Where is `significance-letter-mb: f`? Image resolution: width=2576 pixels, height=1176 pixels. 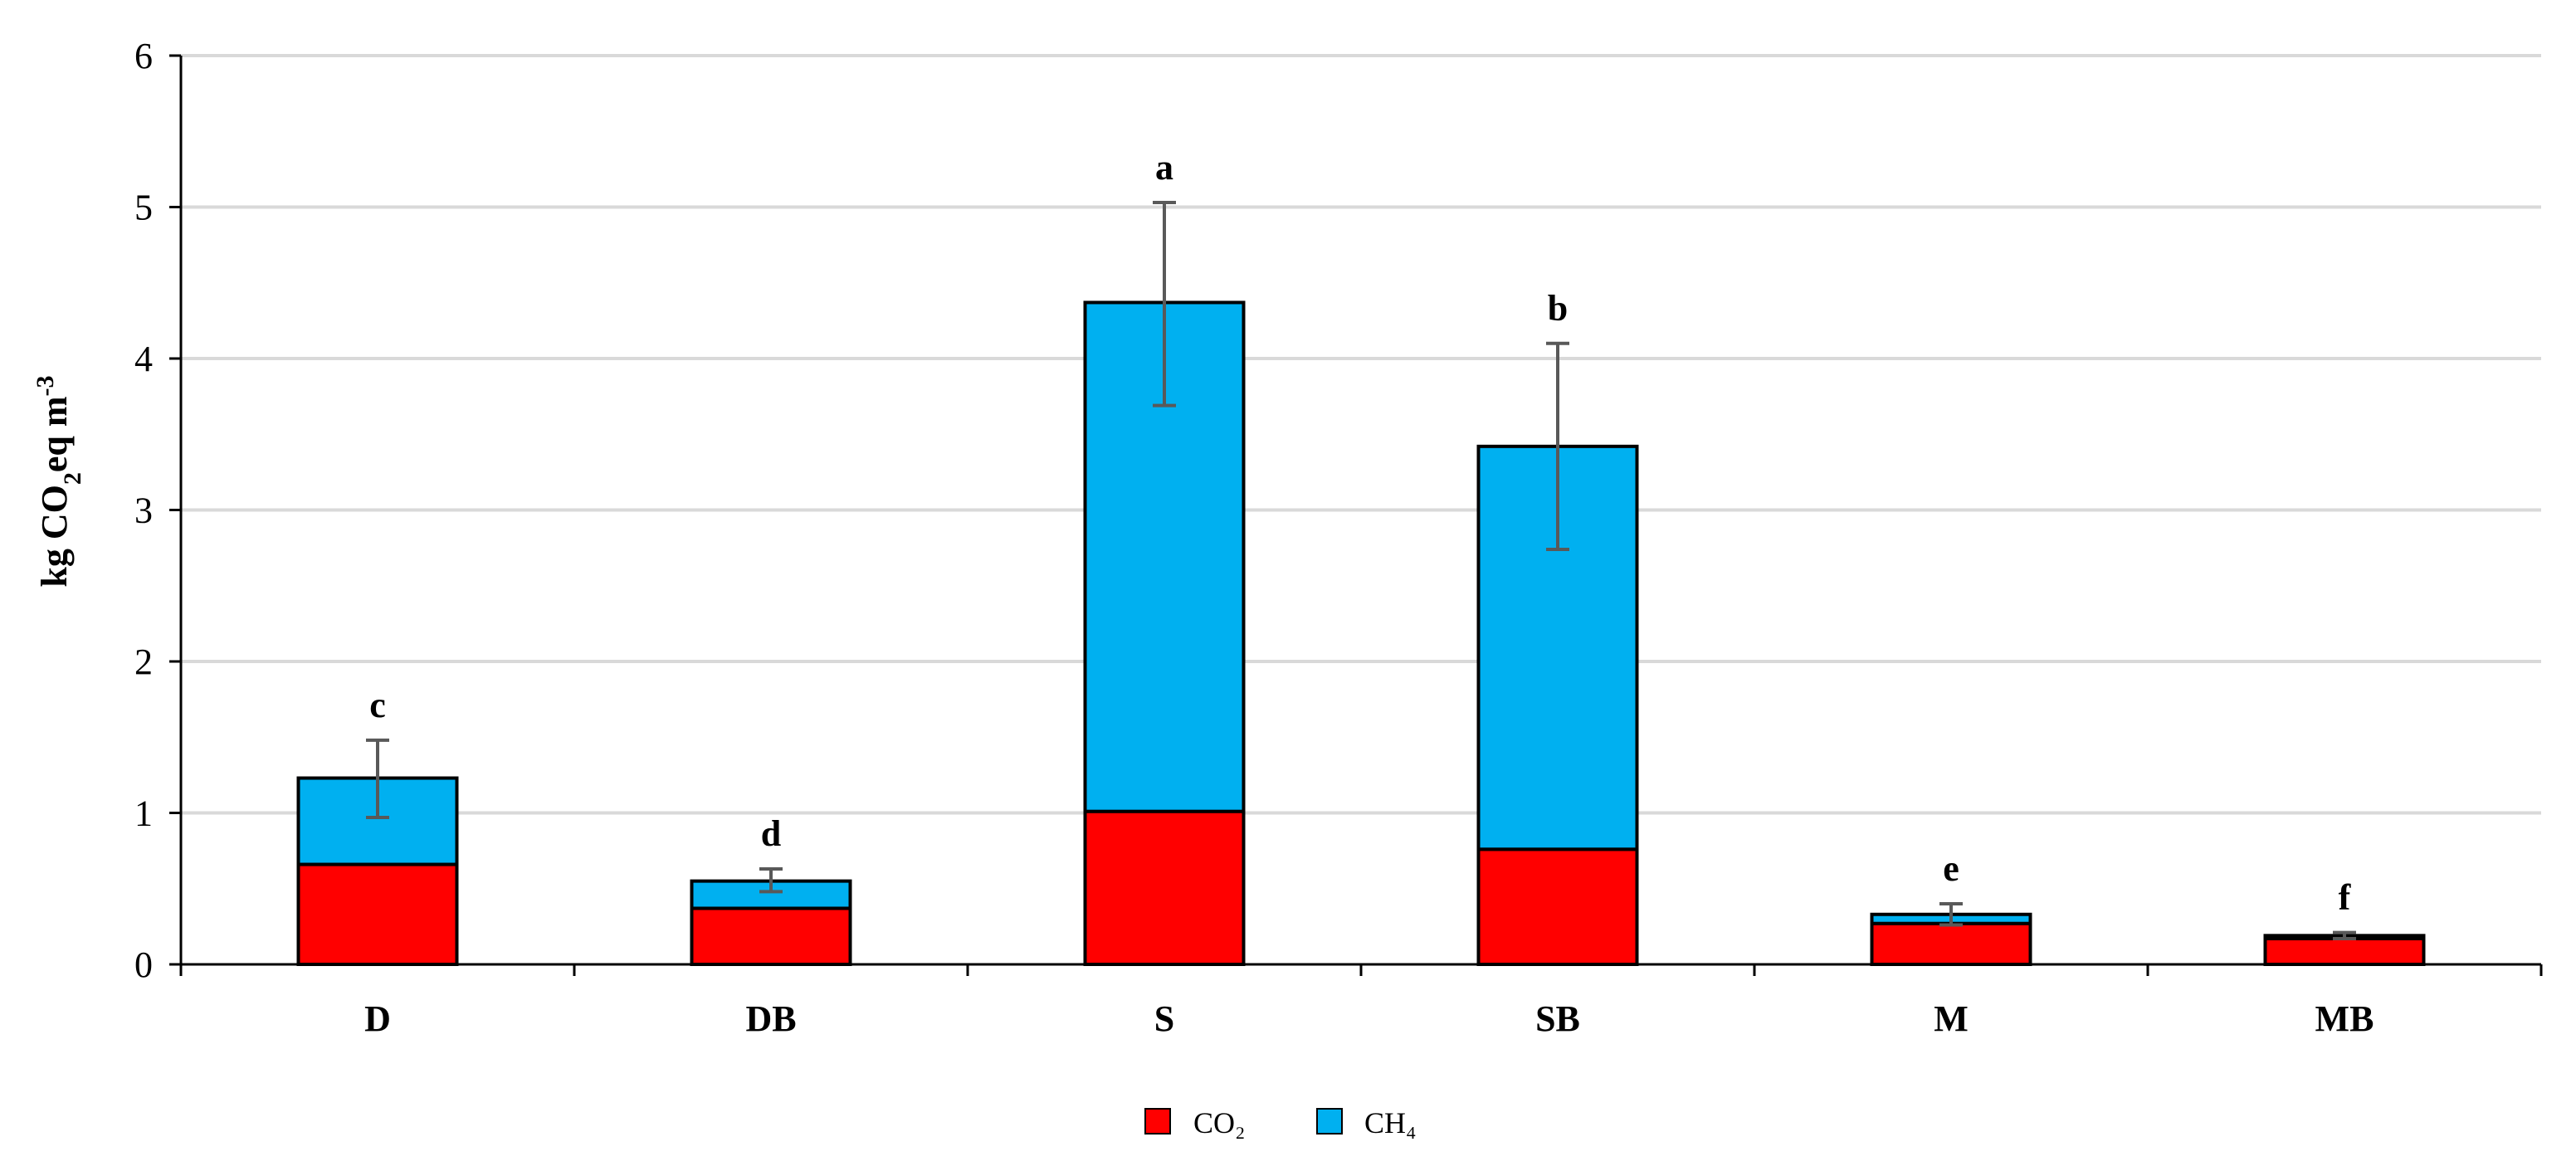
significance-letter-mb: f is located at coordinates (2345, 898).